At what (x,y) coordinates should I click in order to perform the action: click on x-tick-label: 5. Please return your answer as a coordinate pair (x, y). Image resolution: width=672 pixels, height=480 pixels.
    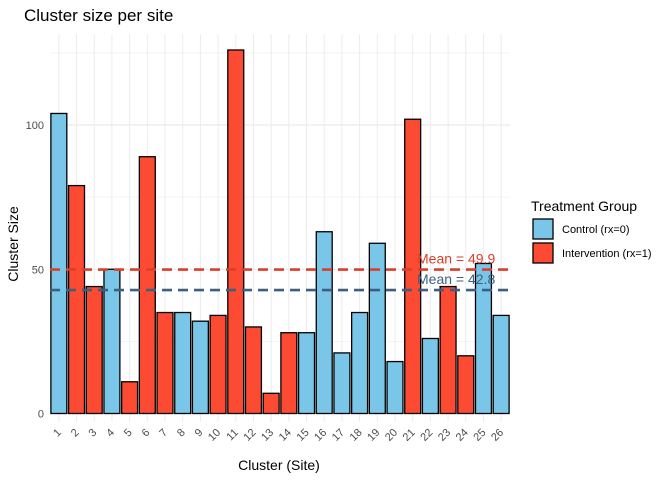
    Looking at the image, I should click on (128, 433).